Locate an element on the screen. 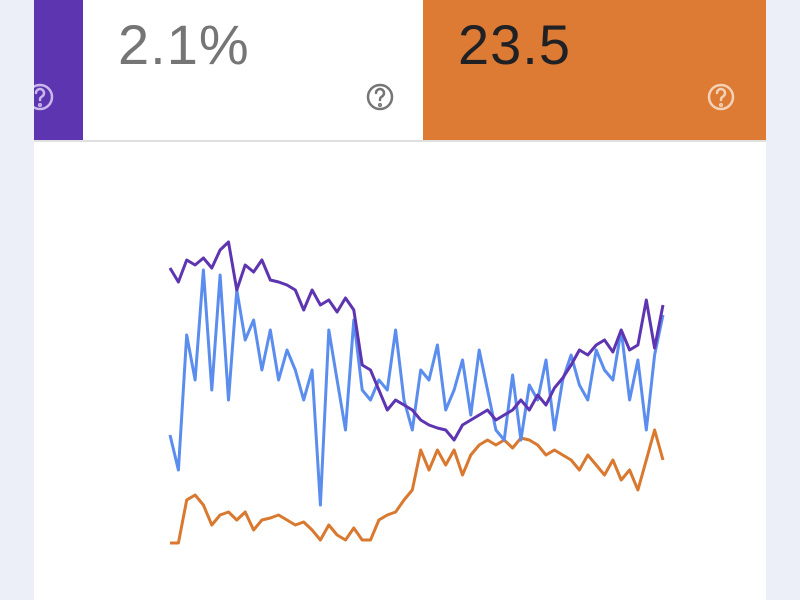 The height and width of the screenshot is (600, 800). page-margin is located at coordinates (17, 70).